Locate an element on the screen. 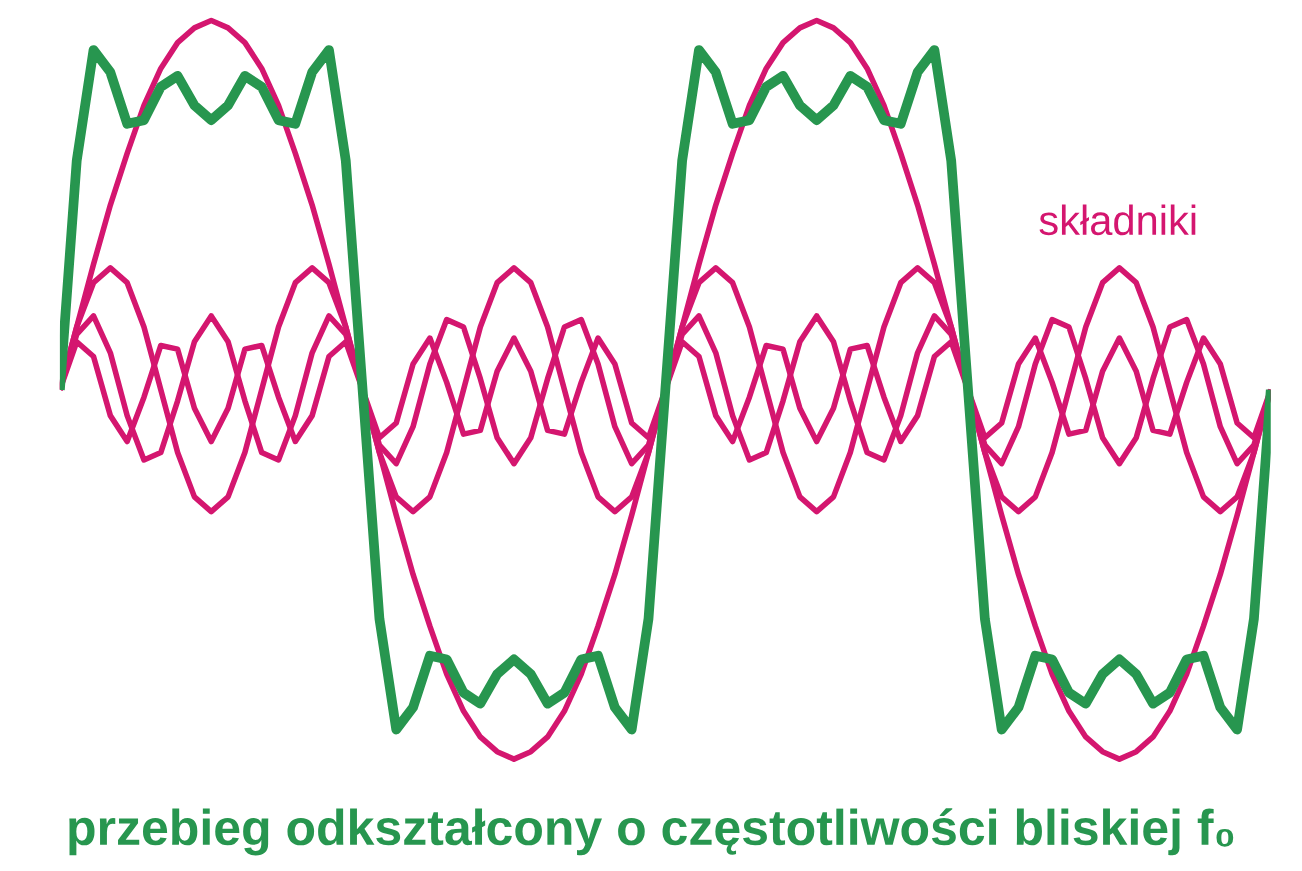 Image resolution: width=1302 pixels, height=871 pixels. series-label: przebieg odkształcony o częstotliwości bliskiej f₀ is located at coordinates (651, 832).